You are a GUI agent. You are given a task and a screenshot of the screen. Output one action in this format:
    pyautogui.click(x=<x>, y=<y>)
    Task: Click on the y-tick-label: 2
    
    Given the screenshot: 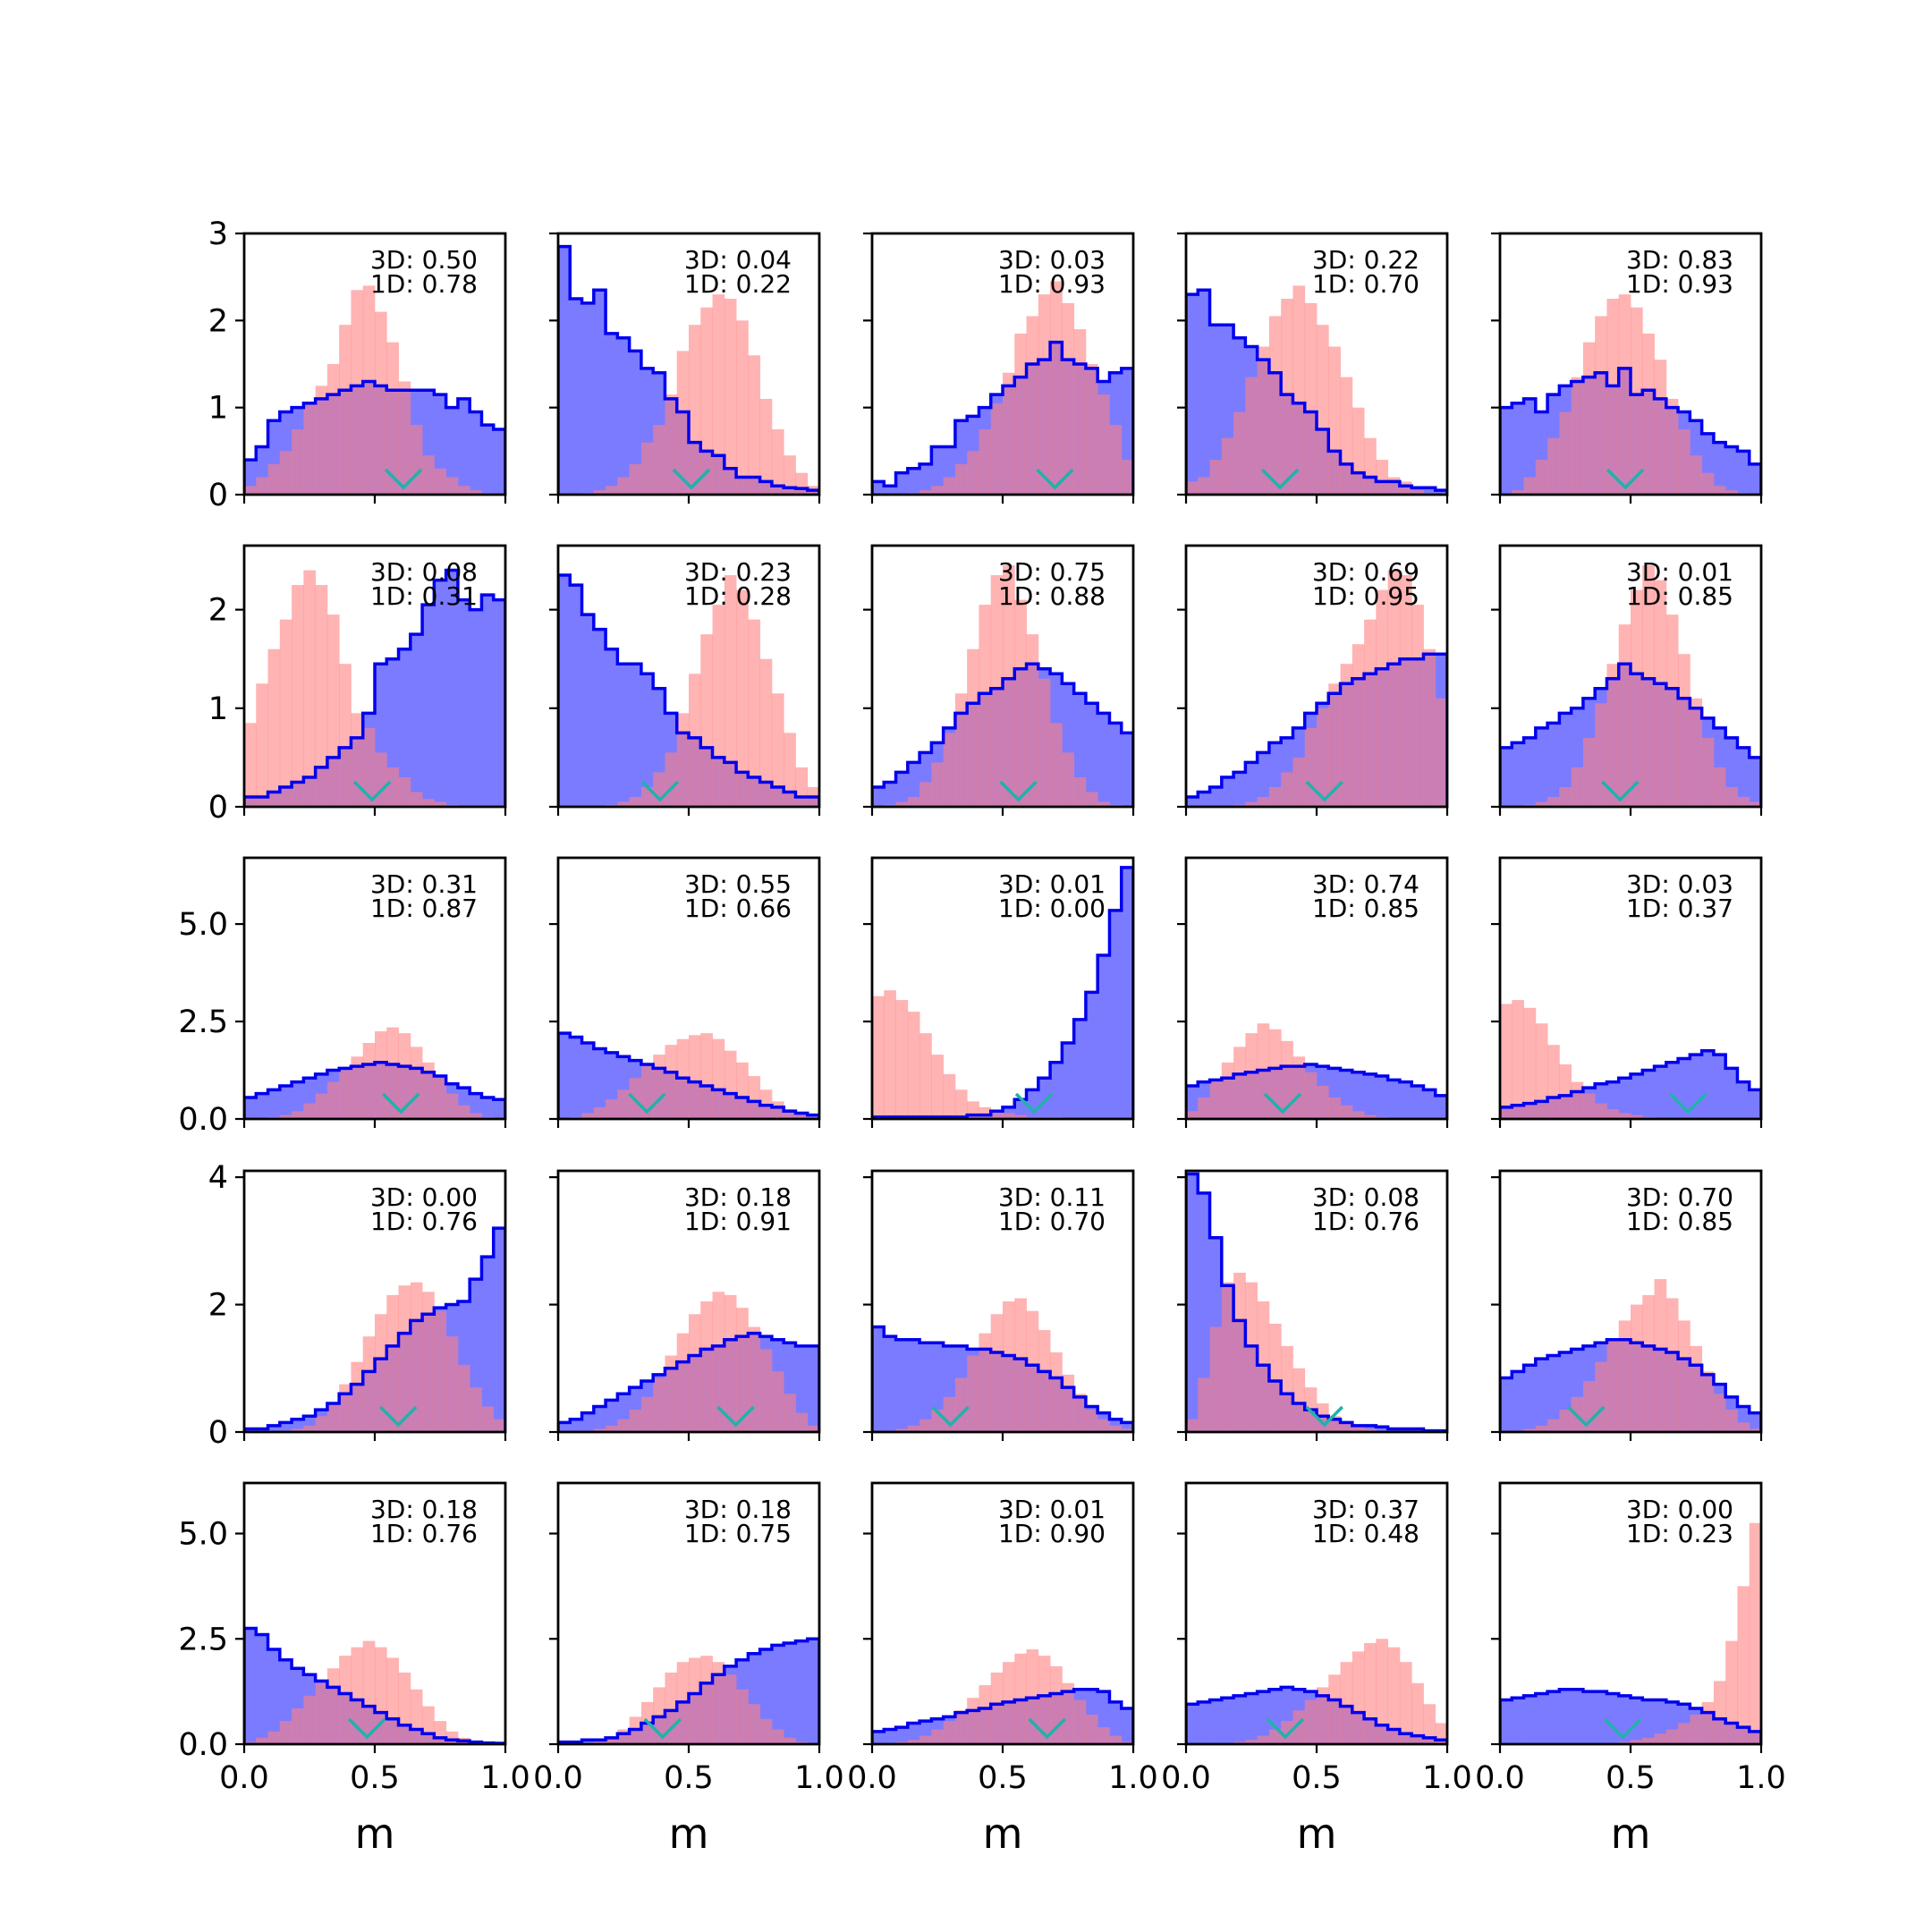 What is the action you would take?
    pyautogui.click(x=218, y=1306)
    